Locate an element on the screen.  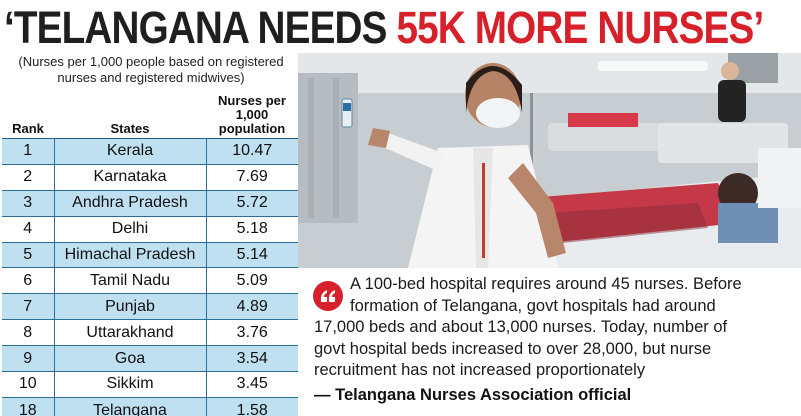
headline-part2: 55K MORE NURSES’ is located at coordinates (580, 27).